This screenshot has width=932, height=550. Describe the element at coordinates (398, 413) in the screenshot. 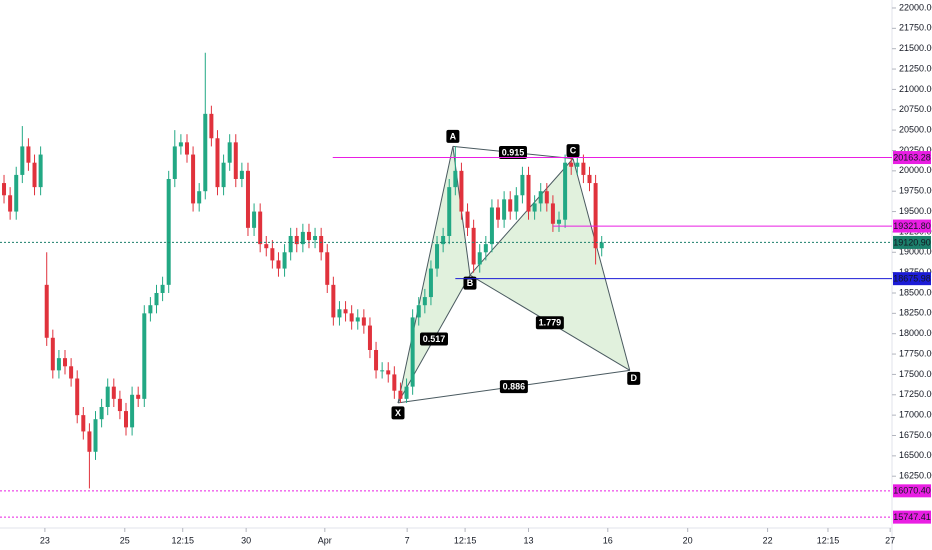

I see `point-label: X` at that location.